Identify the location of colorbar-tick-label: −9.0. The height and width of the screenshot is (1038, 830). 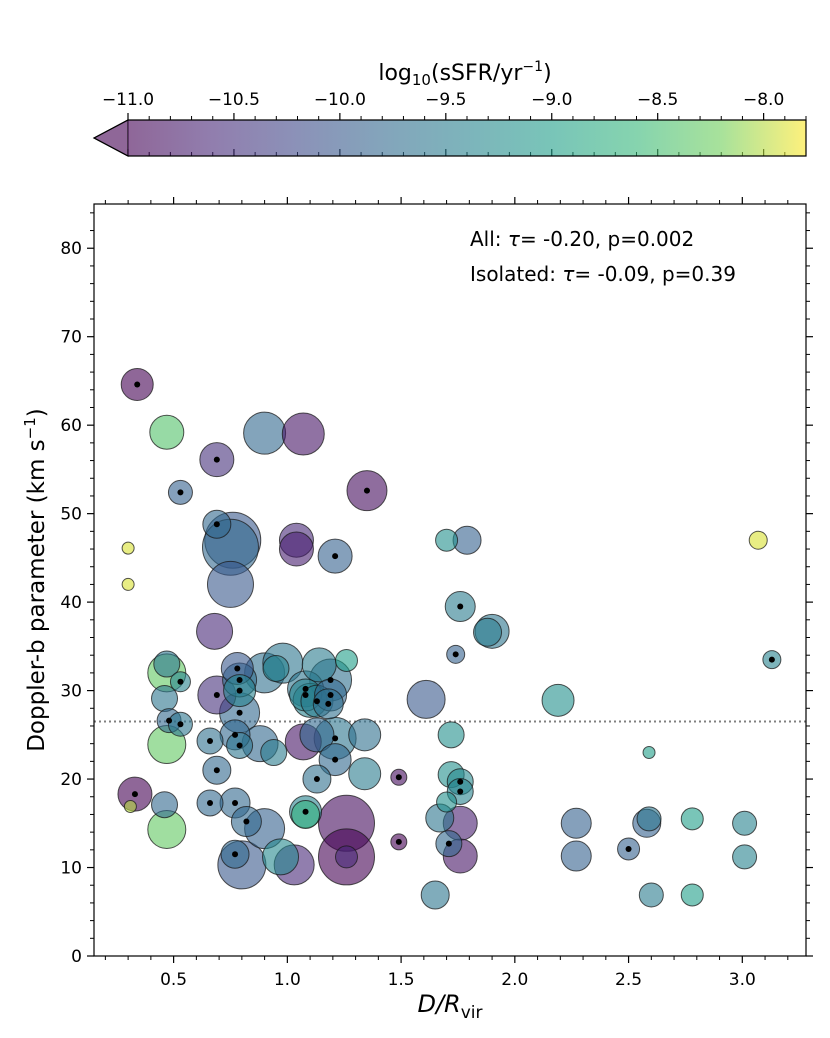
(551, 100).